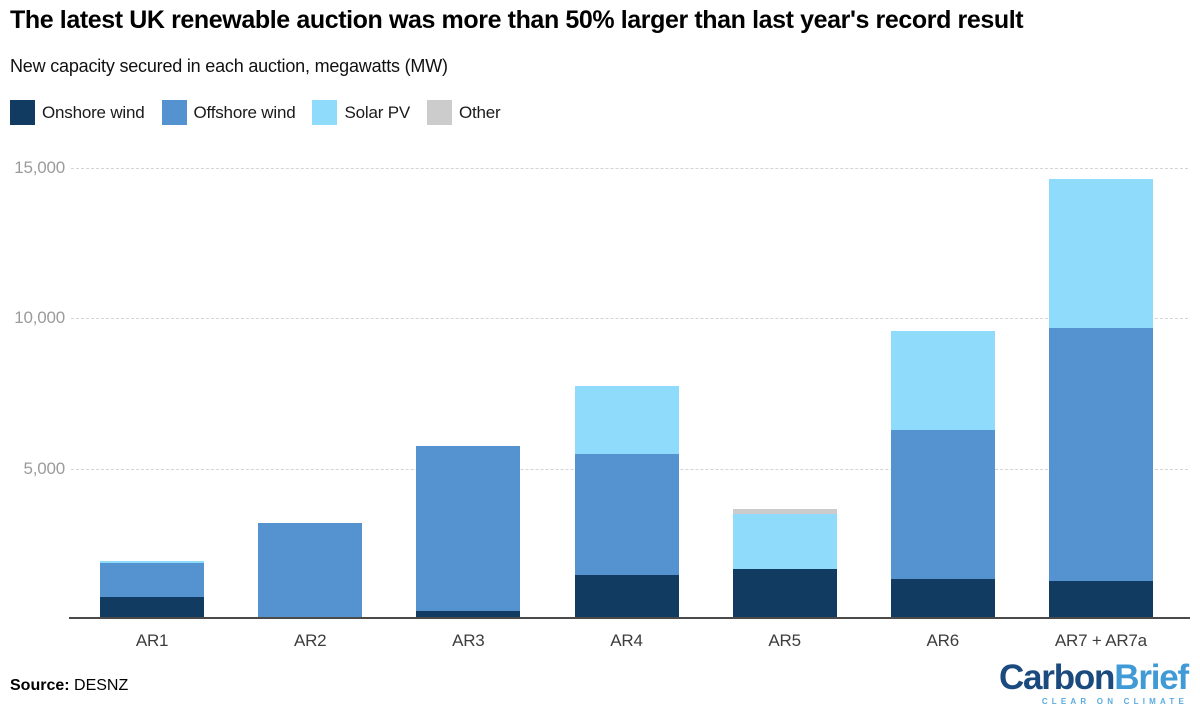  Describe the element at coordinates (784, 512) in the screenshot. I see `bar-segment-other` at that location.